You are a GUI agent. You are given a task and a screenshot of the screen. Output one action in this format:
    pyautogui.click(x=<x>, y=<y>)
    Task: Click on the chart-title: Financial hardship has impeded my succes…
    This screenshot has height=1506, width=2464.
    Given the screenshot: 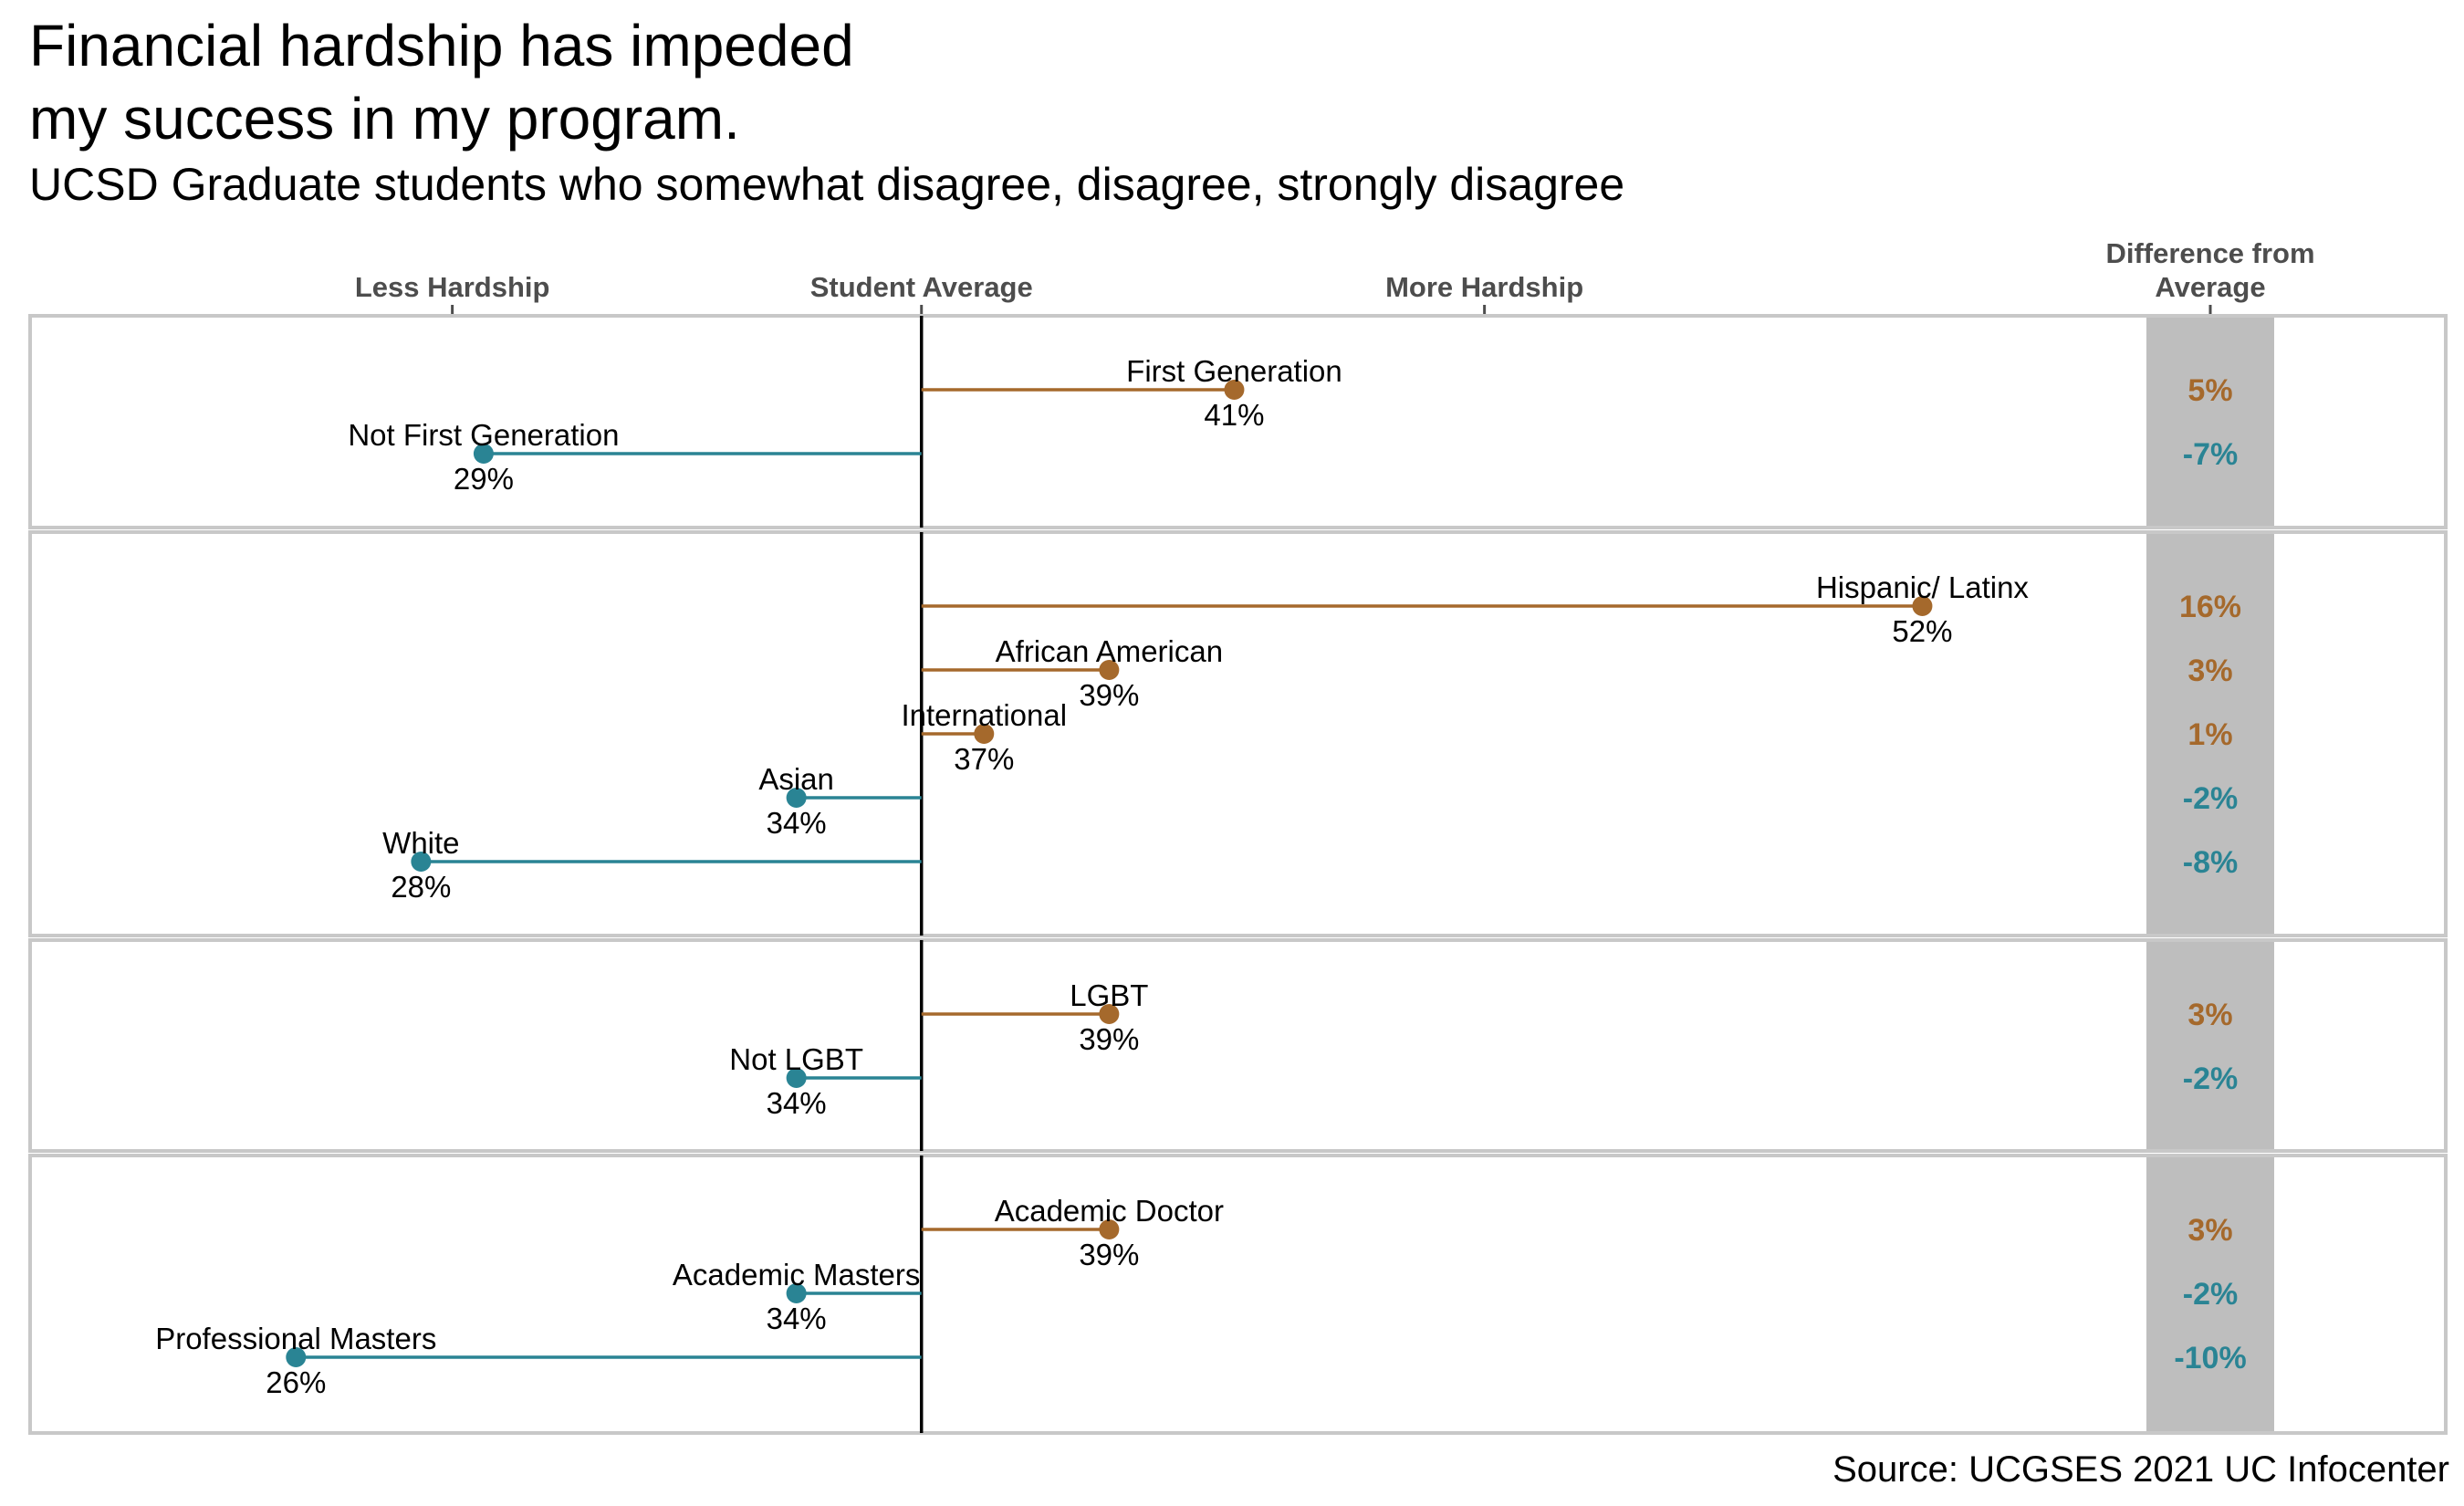 What is the action you would take?
    pyautogui.click(x=441, y=82)
    